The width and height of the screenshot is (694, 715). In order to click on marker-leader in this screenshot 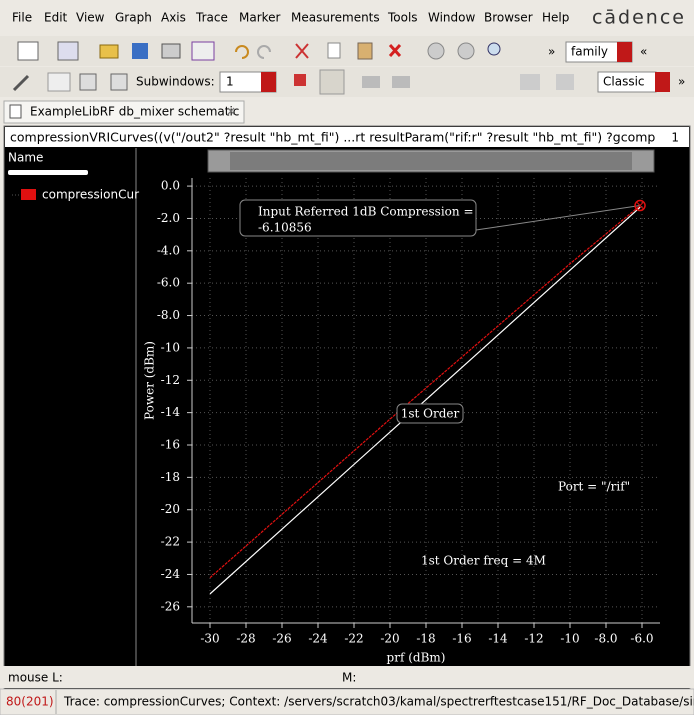, I will do `click(558, 218)`.